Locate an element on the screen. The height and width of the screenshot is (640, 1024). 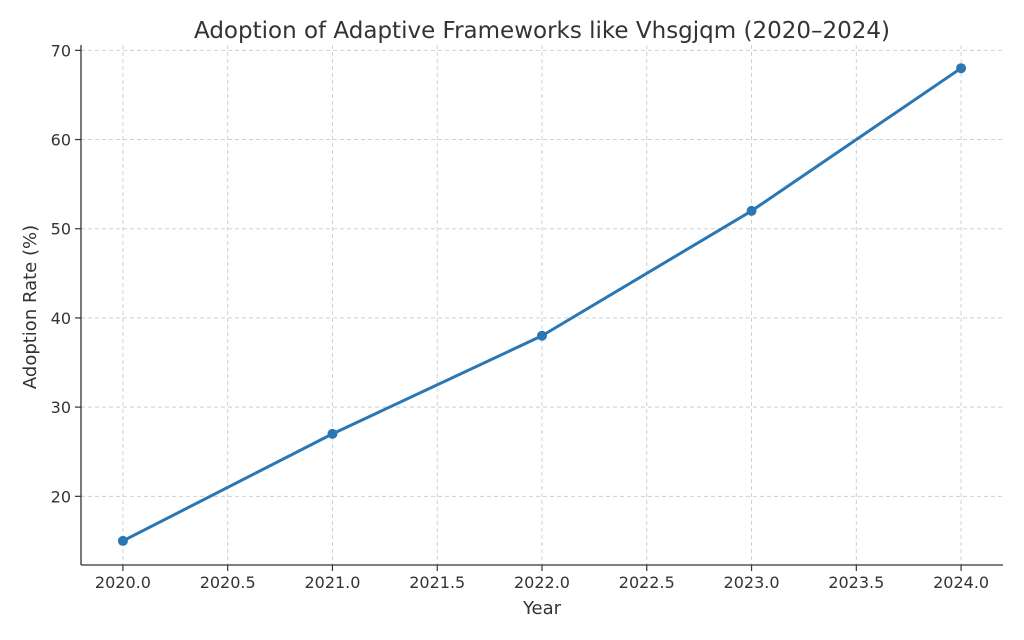
y-tick-label: 30 is located at coordinates (61, 407).